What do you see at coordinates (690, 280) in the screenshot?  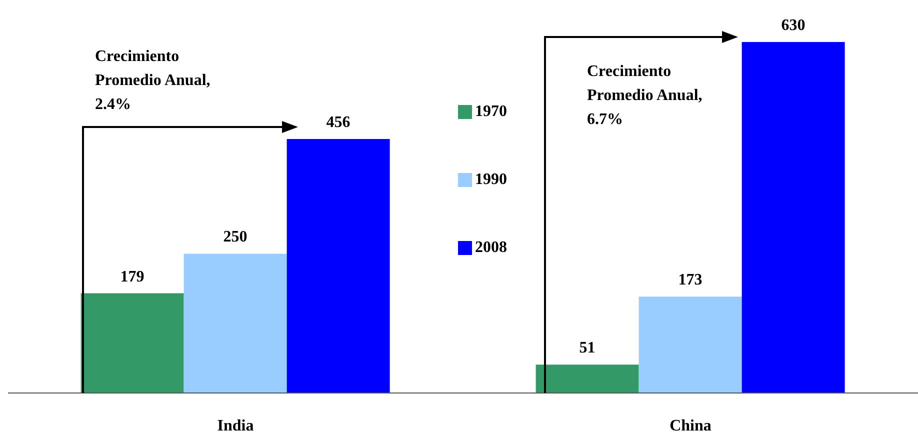 I see `data-label: 173` at bounding box center [690, 280].